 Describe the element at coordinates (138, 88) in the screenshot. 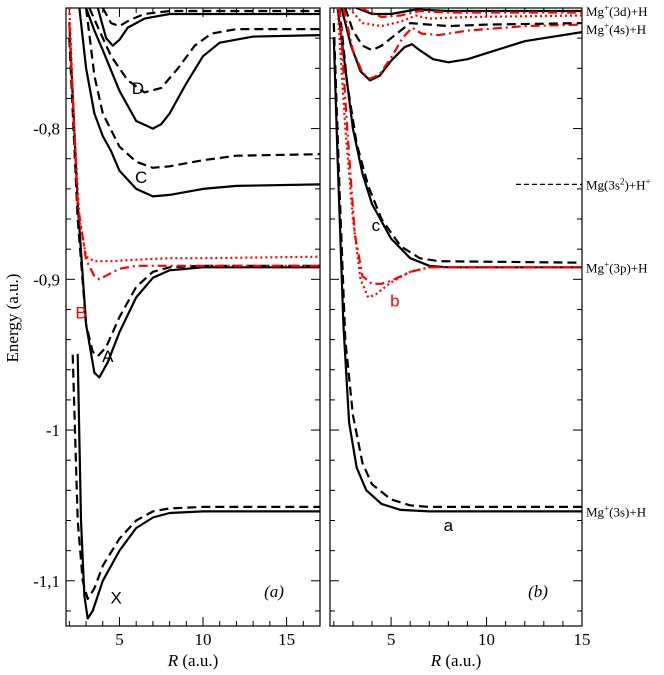

I see `curve-label-d: D` at that location.